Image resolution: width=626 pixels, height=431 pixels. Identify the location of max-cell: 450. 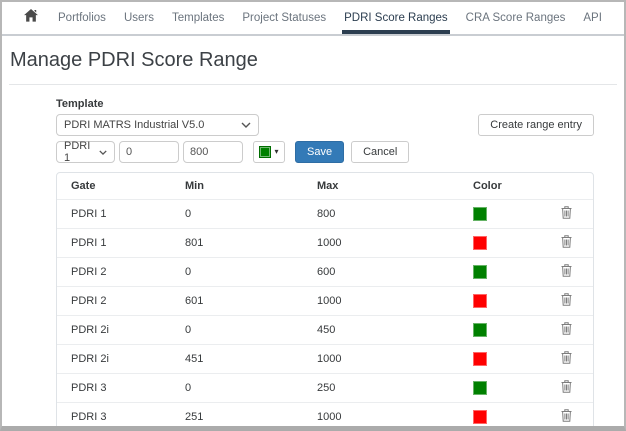
(382, 330).